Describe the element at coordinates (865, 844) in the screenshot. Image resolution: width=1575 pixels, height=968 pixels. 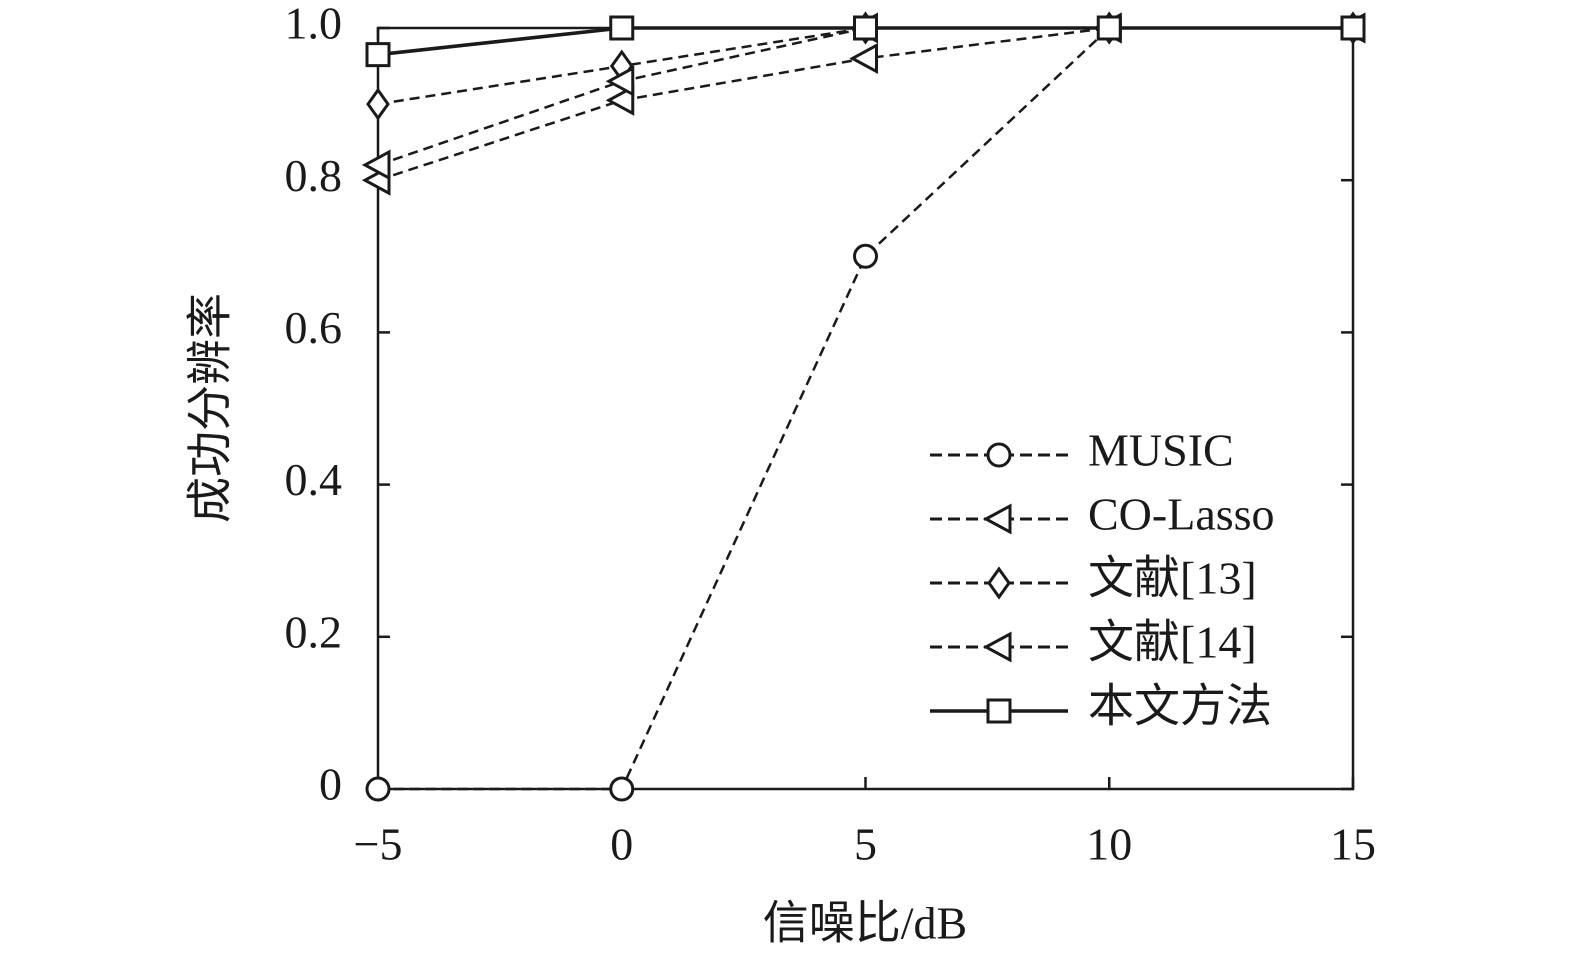
I see `x-tick-label: 5` at that location.